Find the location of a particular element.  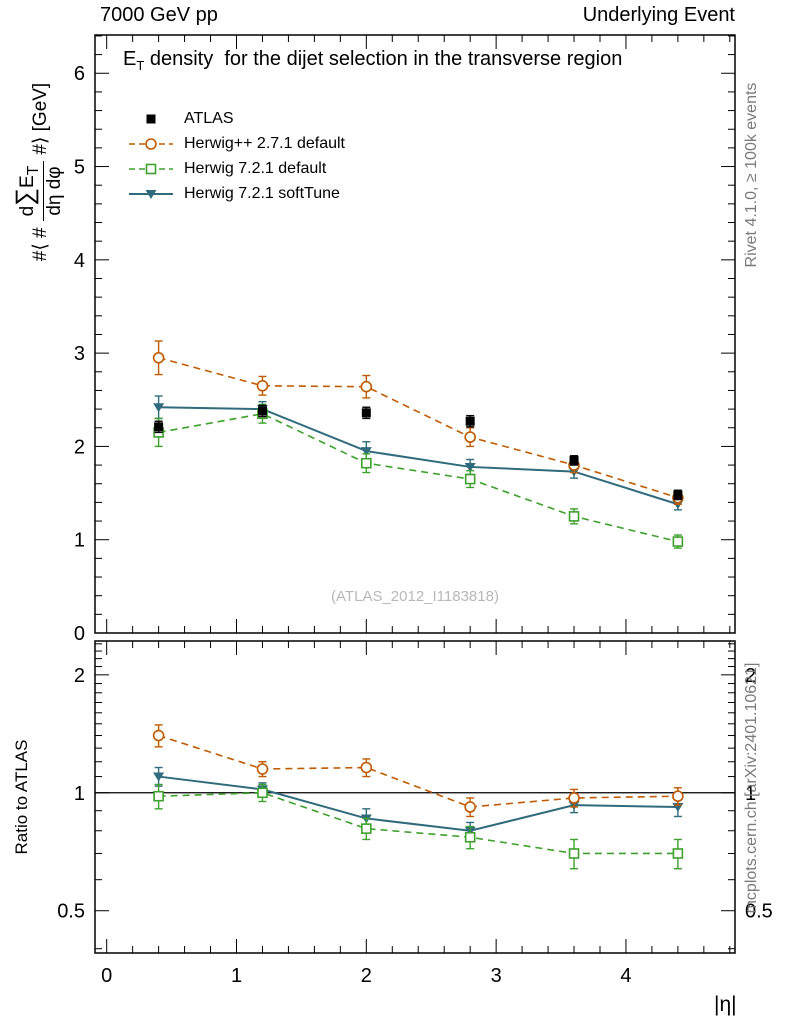

sum-symbol: ∑ is located at coordinates (25, 196).